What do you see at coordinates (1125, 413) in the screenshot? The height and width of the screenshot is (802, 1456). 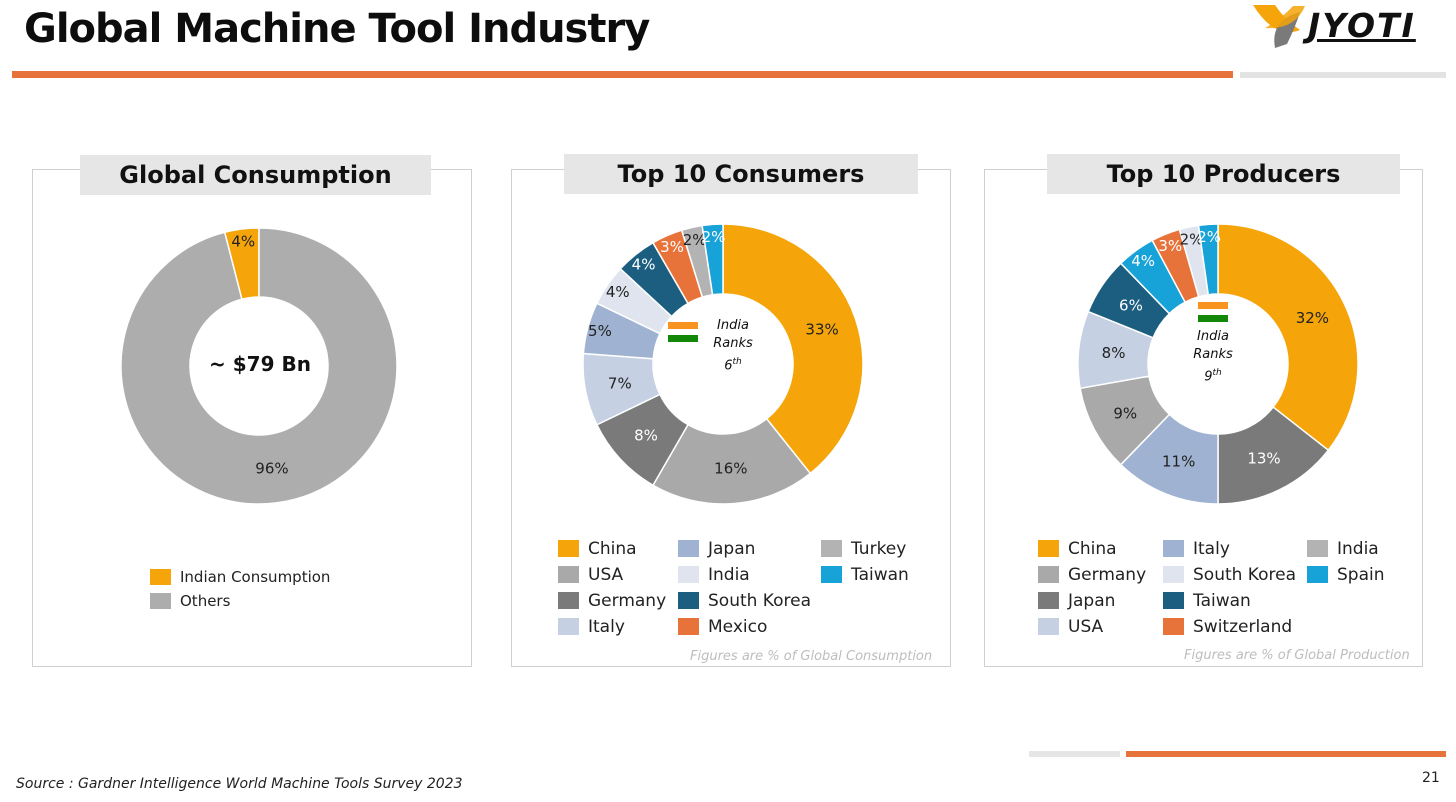 I see `data-label: 9%` at bounding box center [1125, 413].